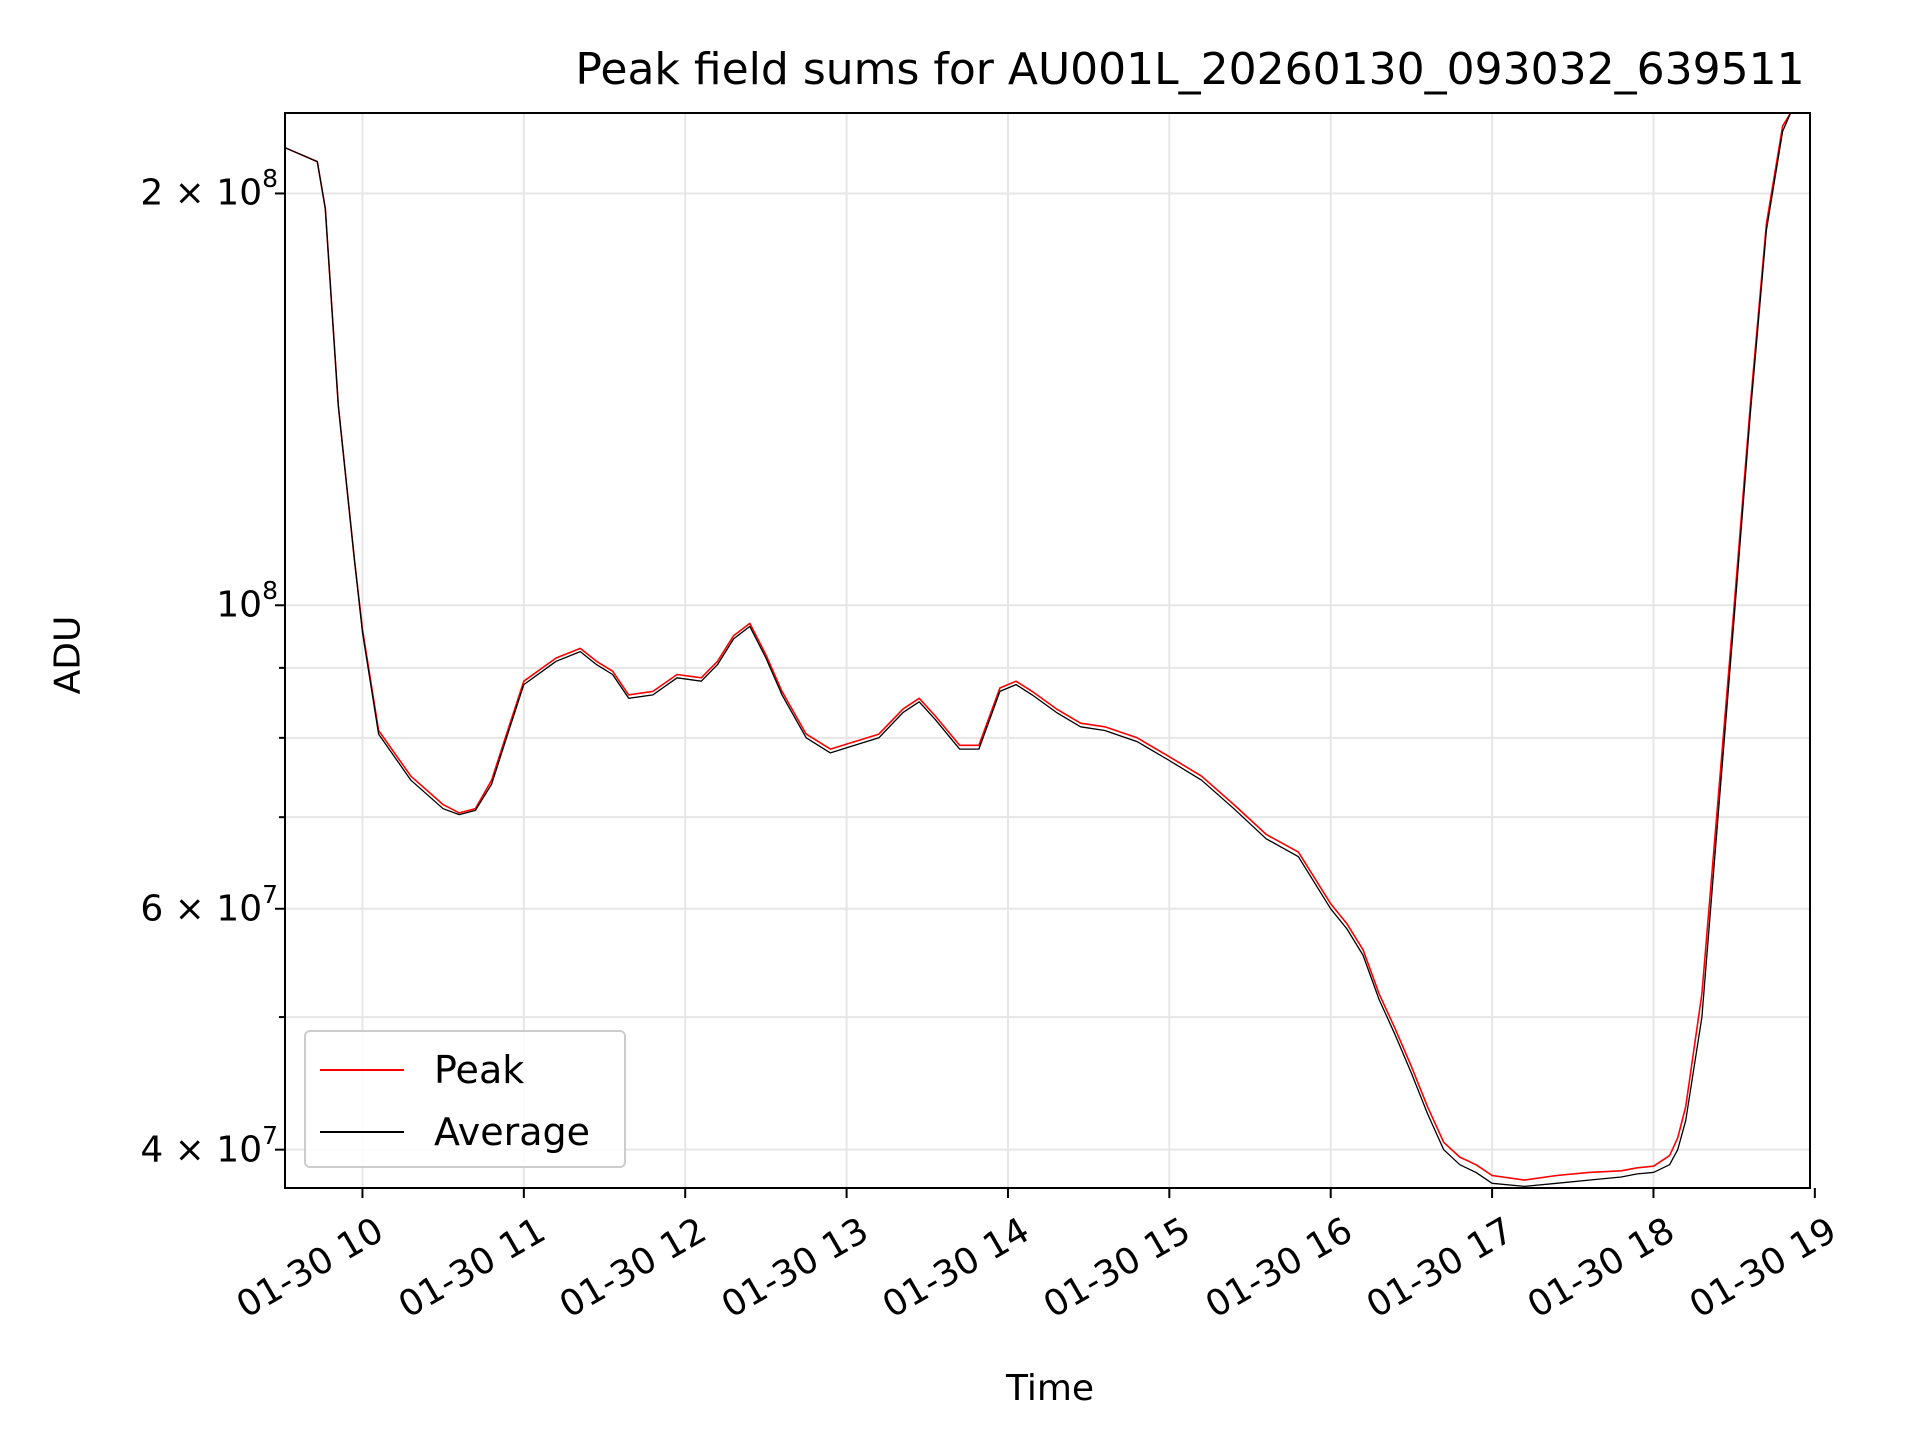  Describe the element at coordinates (201, 1150) in the screenshot. I see `y-tick-base: 4 × 10` at that location.